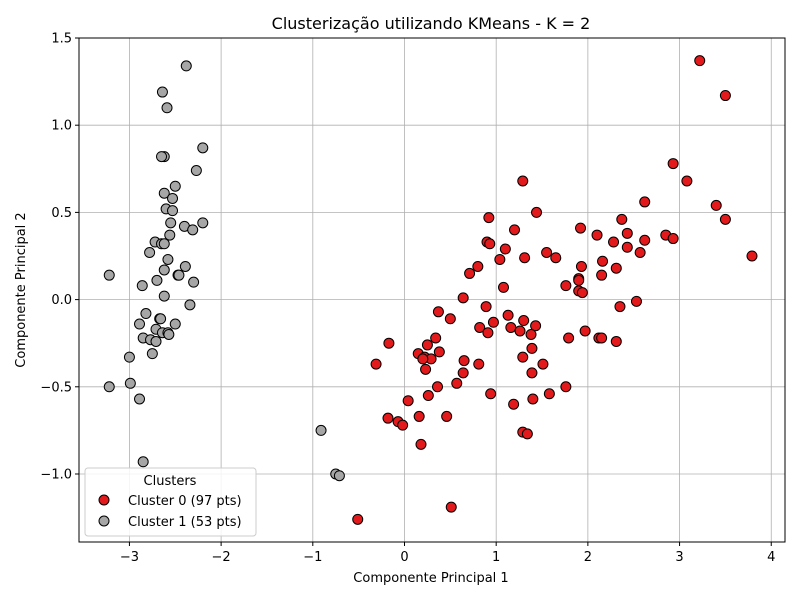  I want to click on legend-title: Clusters, so click(170, 481).